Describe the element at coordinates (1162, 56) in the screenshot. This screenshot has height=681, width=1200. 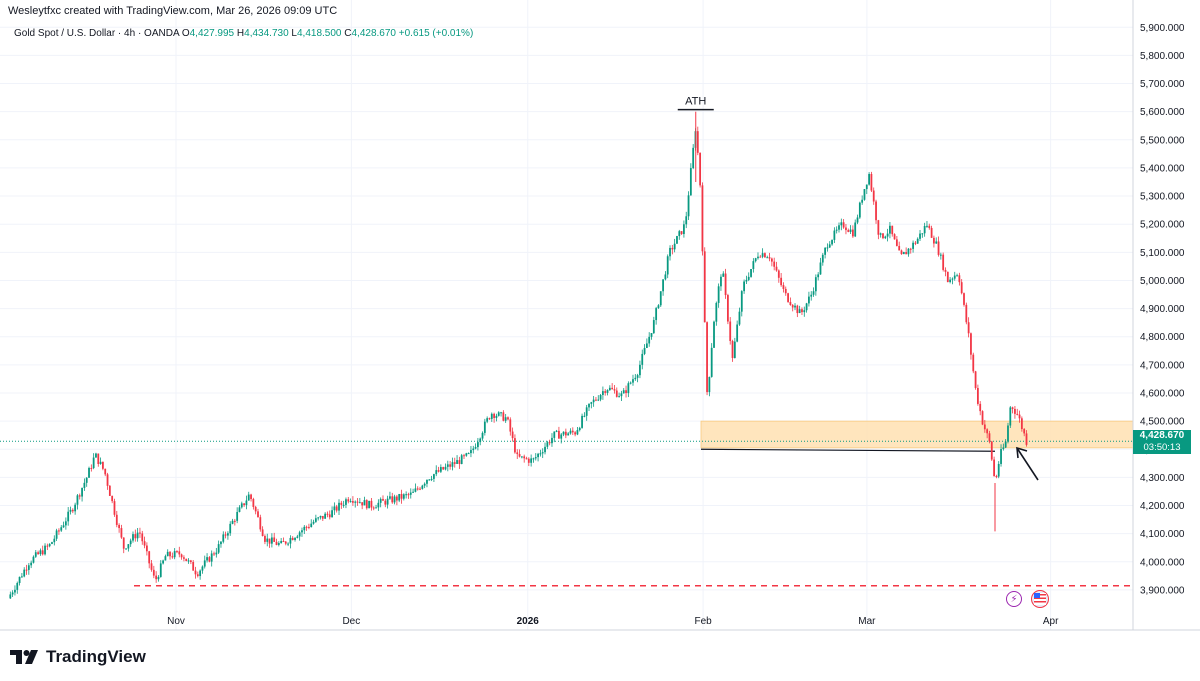
I see `price-tick-label: 5,800.000` at that location.